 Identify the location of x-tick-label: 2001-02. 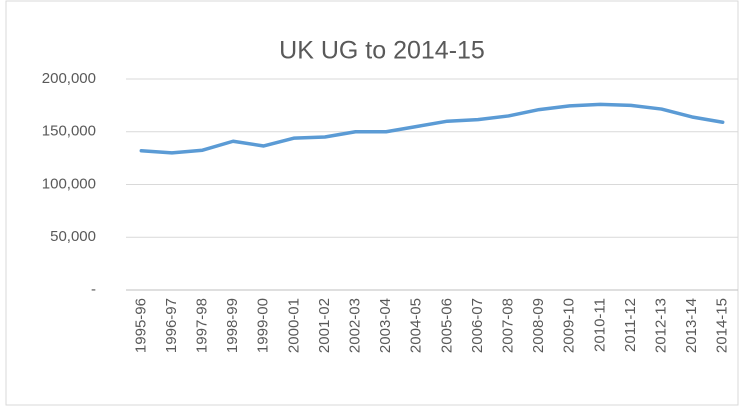
(324, 325).